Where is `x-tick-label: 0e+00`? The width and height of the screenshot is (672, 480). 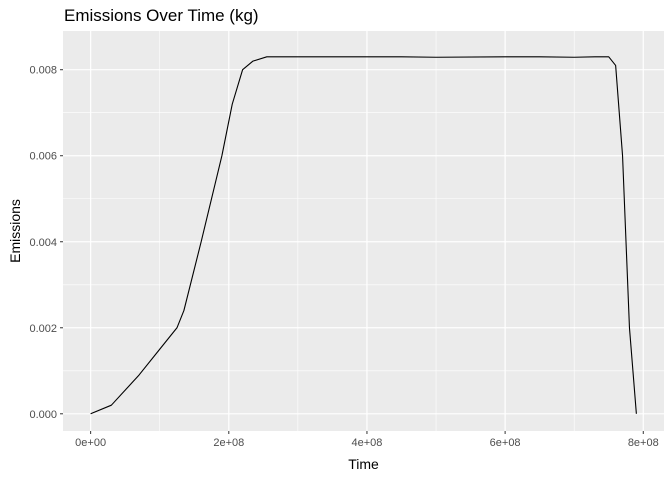 x-tick-label: 0e+00 is located at coordinates (90, 443).